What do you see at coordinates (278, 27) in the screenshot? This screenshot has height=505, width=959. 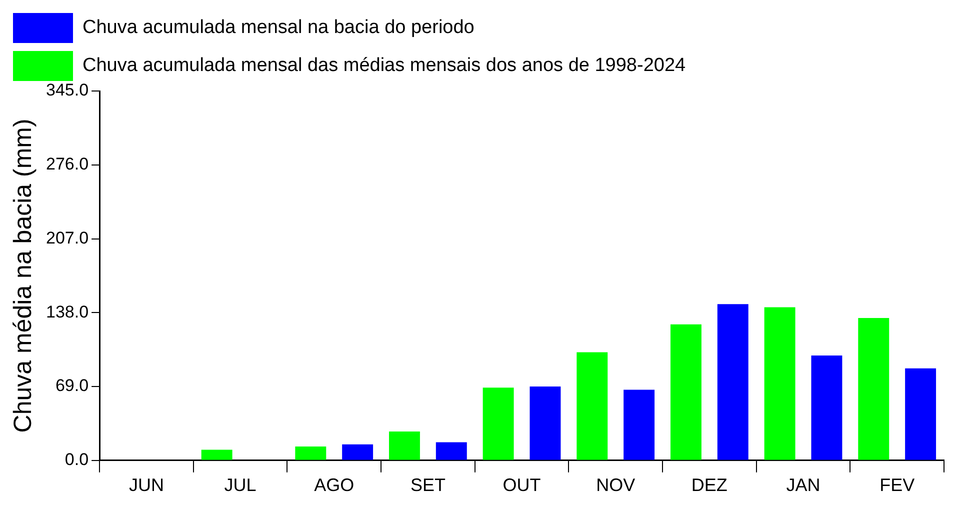 I see `legend-label: Chuva acumulada mensal na bacia do periodo` at bounding box center [278, 27].